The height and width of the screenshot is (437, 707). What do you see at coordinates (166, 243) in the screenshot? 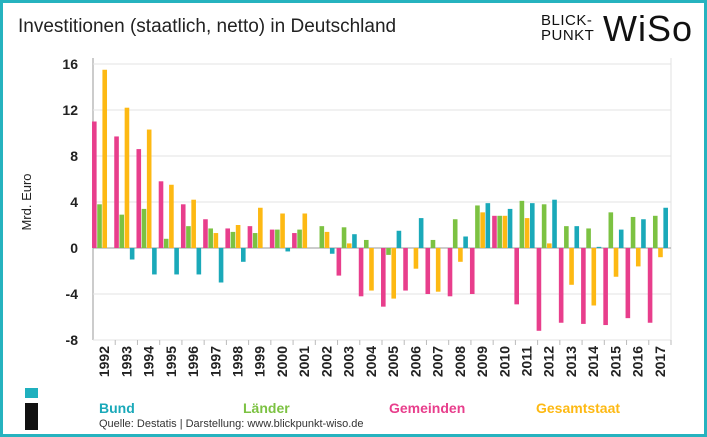
I see `bar-länder-1995` at bounding box center [166, 243].